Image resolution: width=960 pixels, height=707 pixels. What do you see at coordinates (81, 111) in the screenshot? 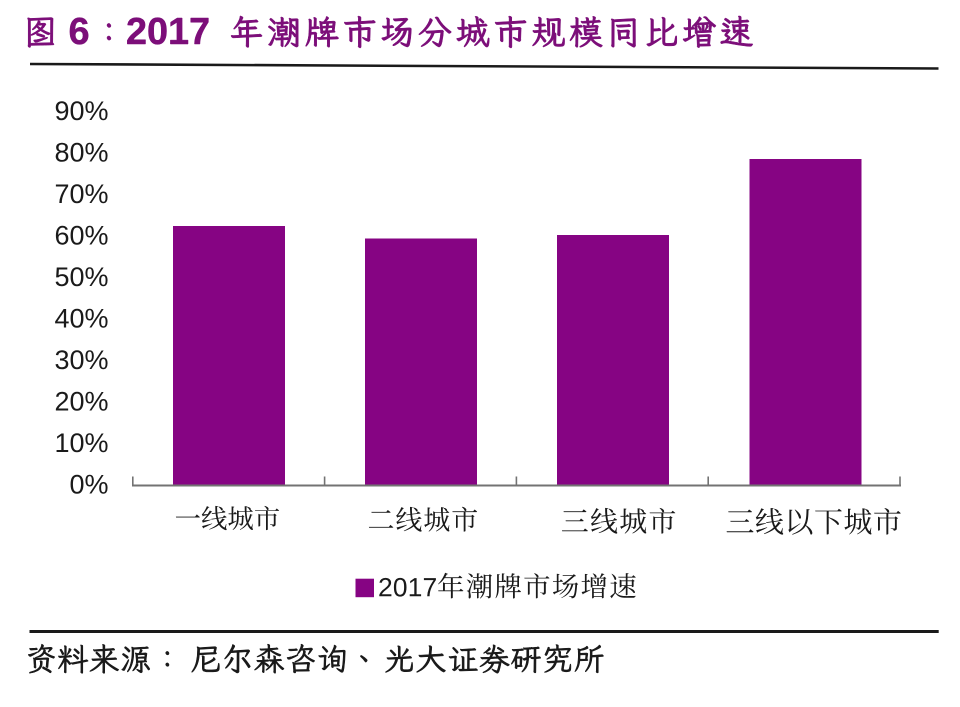
I see `svg-text: 90%` at bounding box center [81, 111].